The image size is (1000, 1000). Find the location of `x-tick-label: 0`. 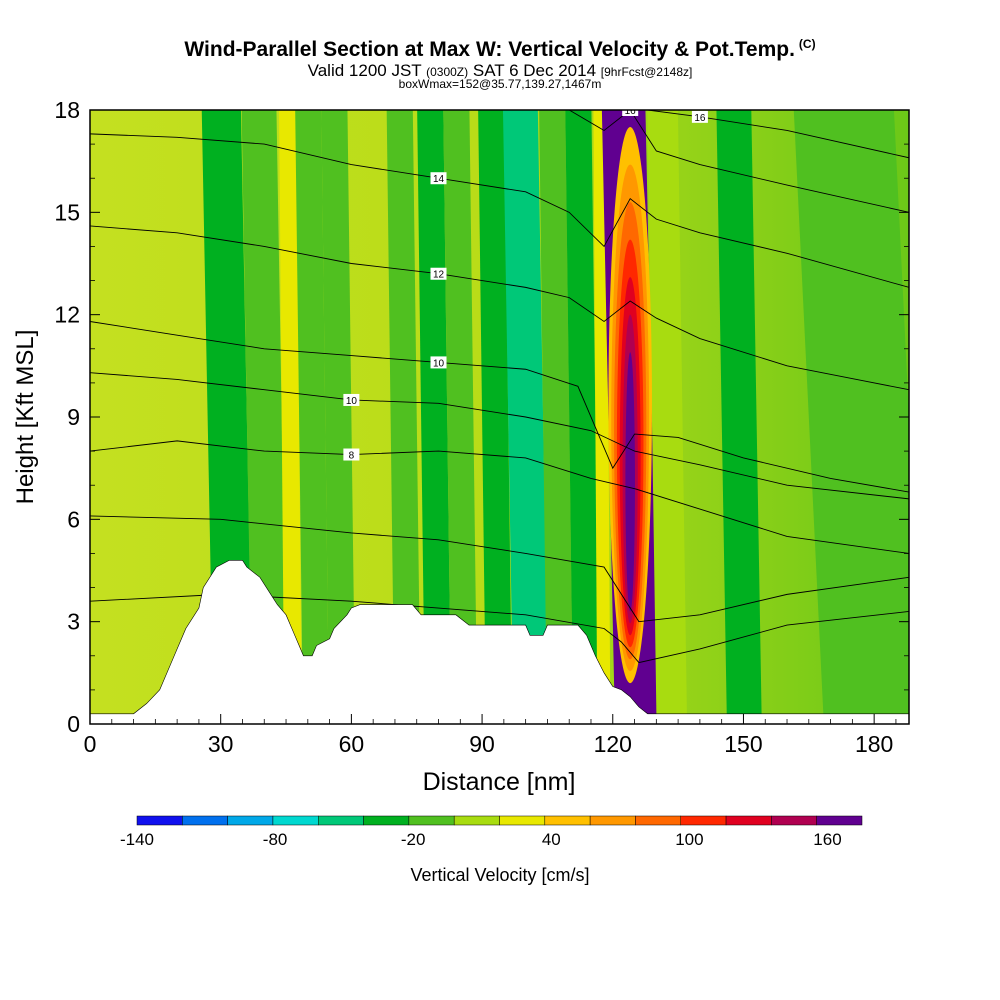

x-tick-label: 0 is located at coordinates (90, 744).